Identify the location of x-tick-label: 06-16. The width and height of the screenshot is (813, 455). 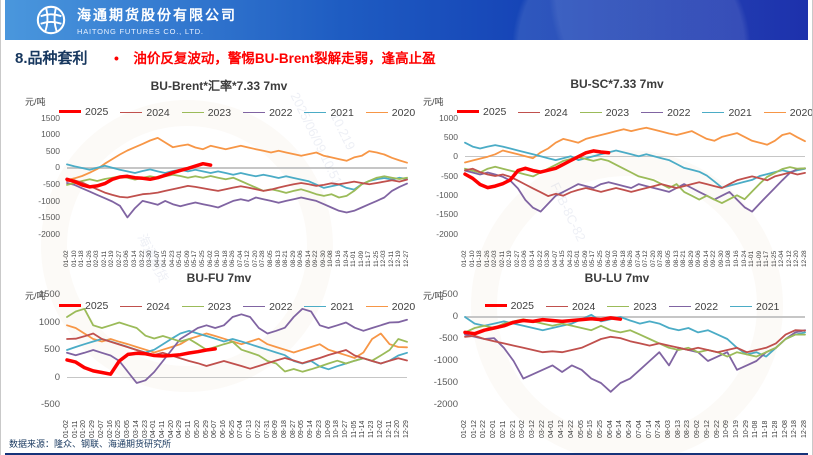
(223, 429).